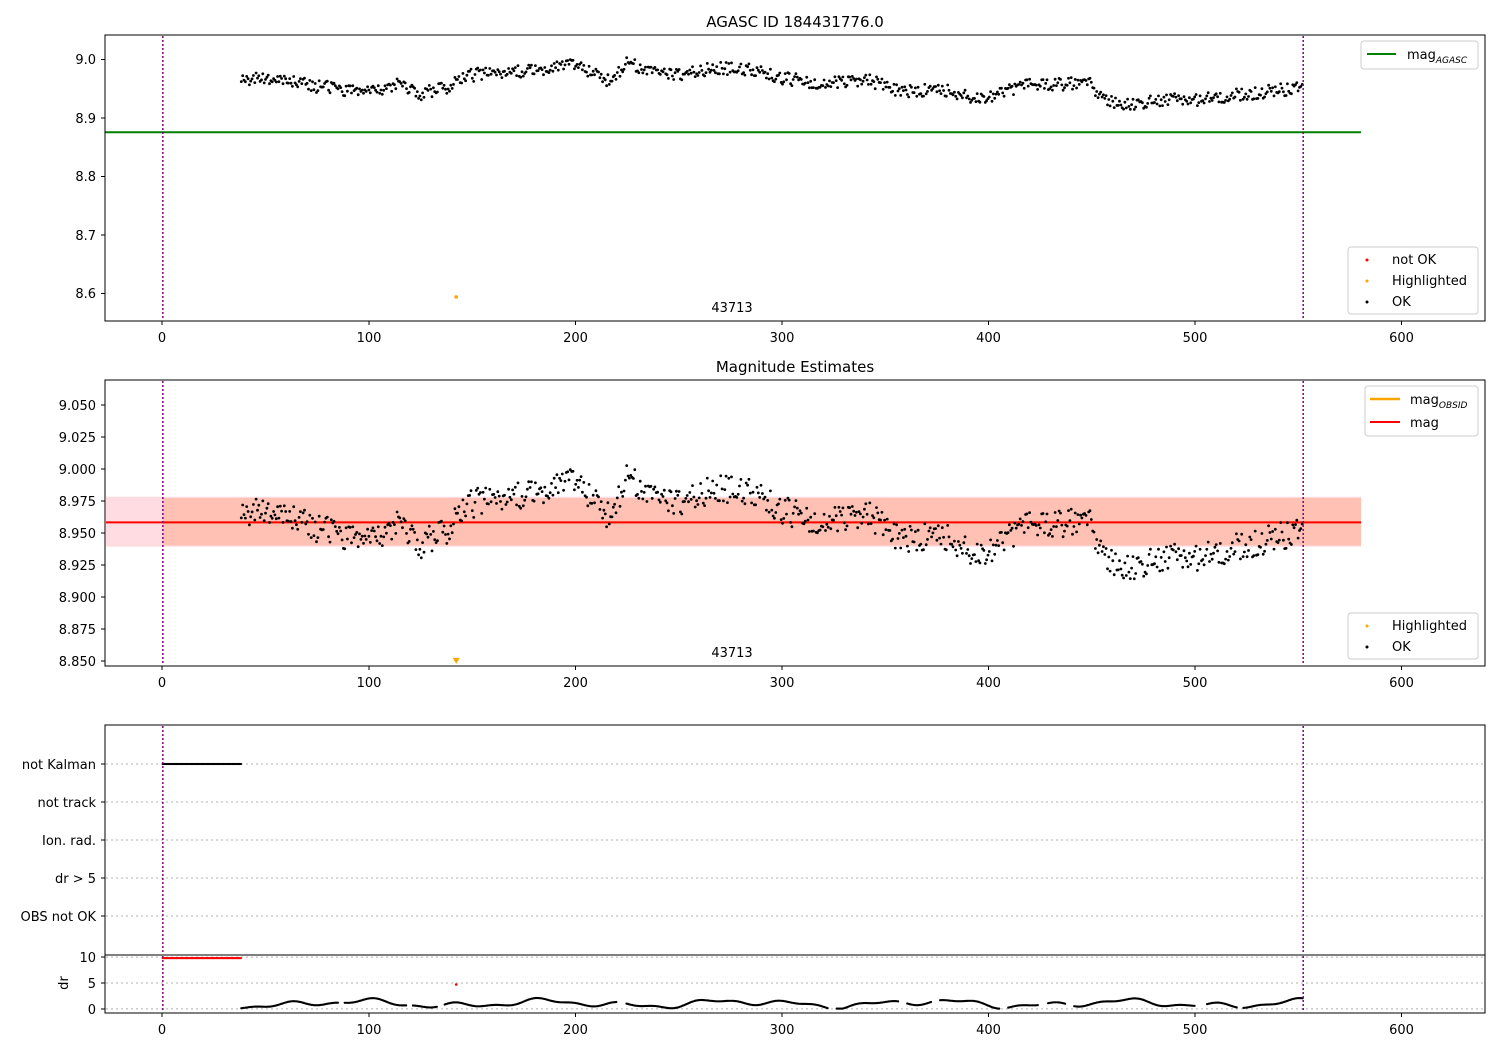 This screenshot has width=1500, height=1050. I want to click on dr-ok-point, so click(1236, 1007).